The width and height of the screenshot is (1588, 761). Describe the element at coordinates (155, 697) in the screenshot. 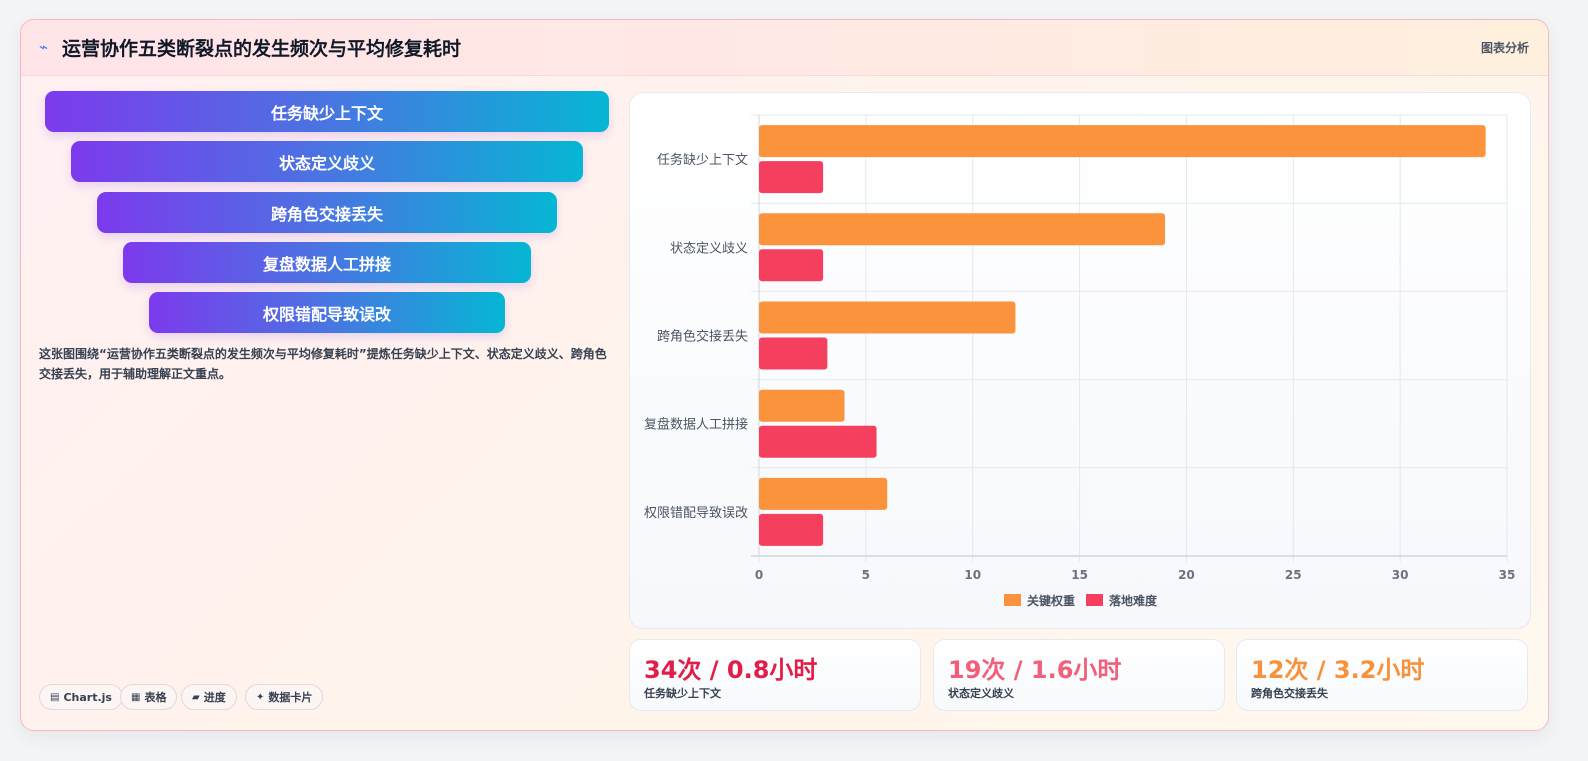

I see `chip-label: 表格` at that location.